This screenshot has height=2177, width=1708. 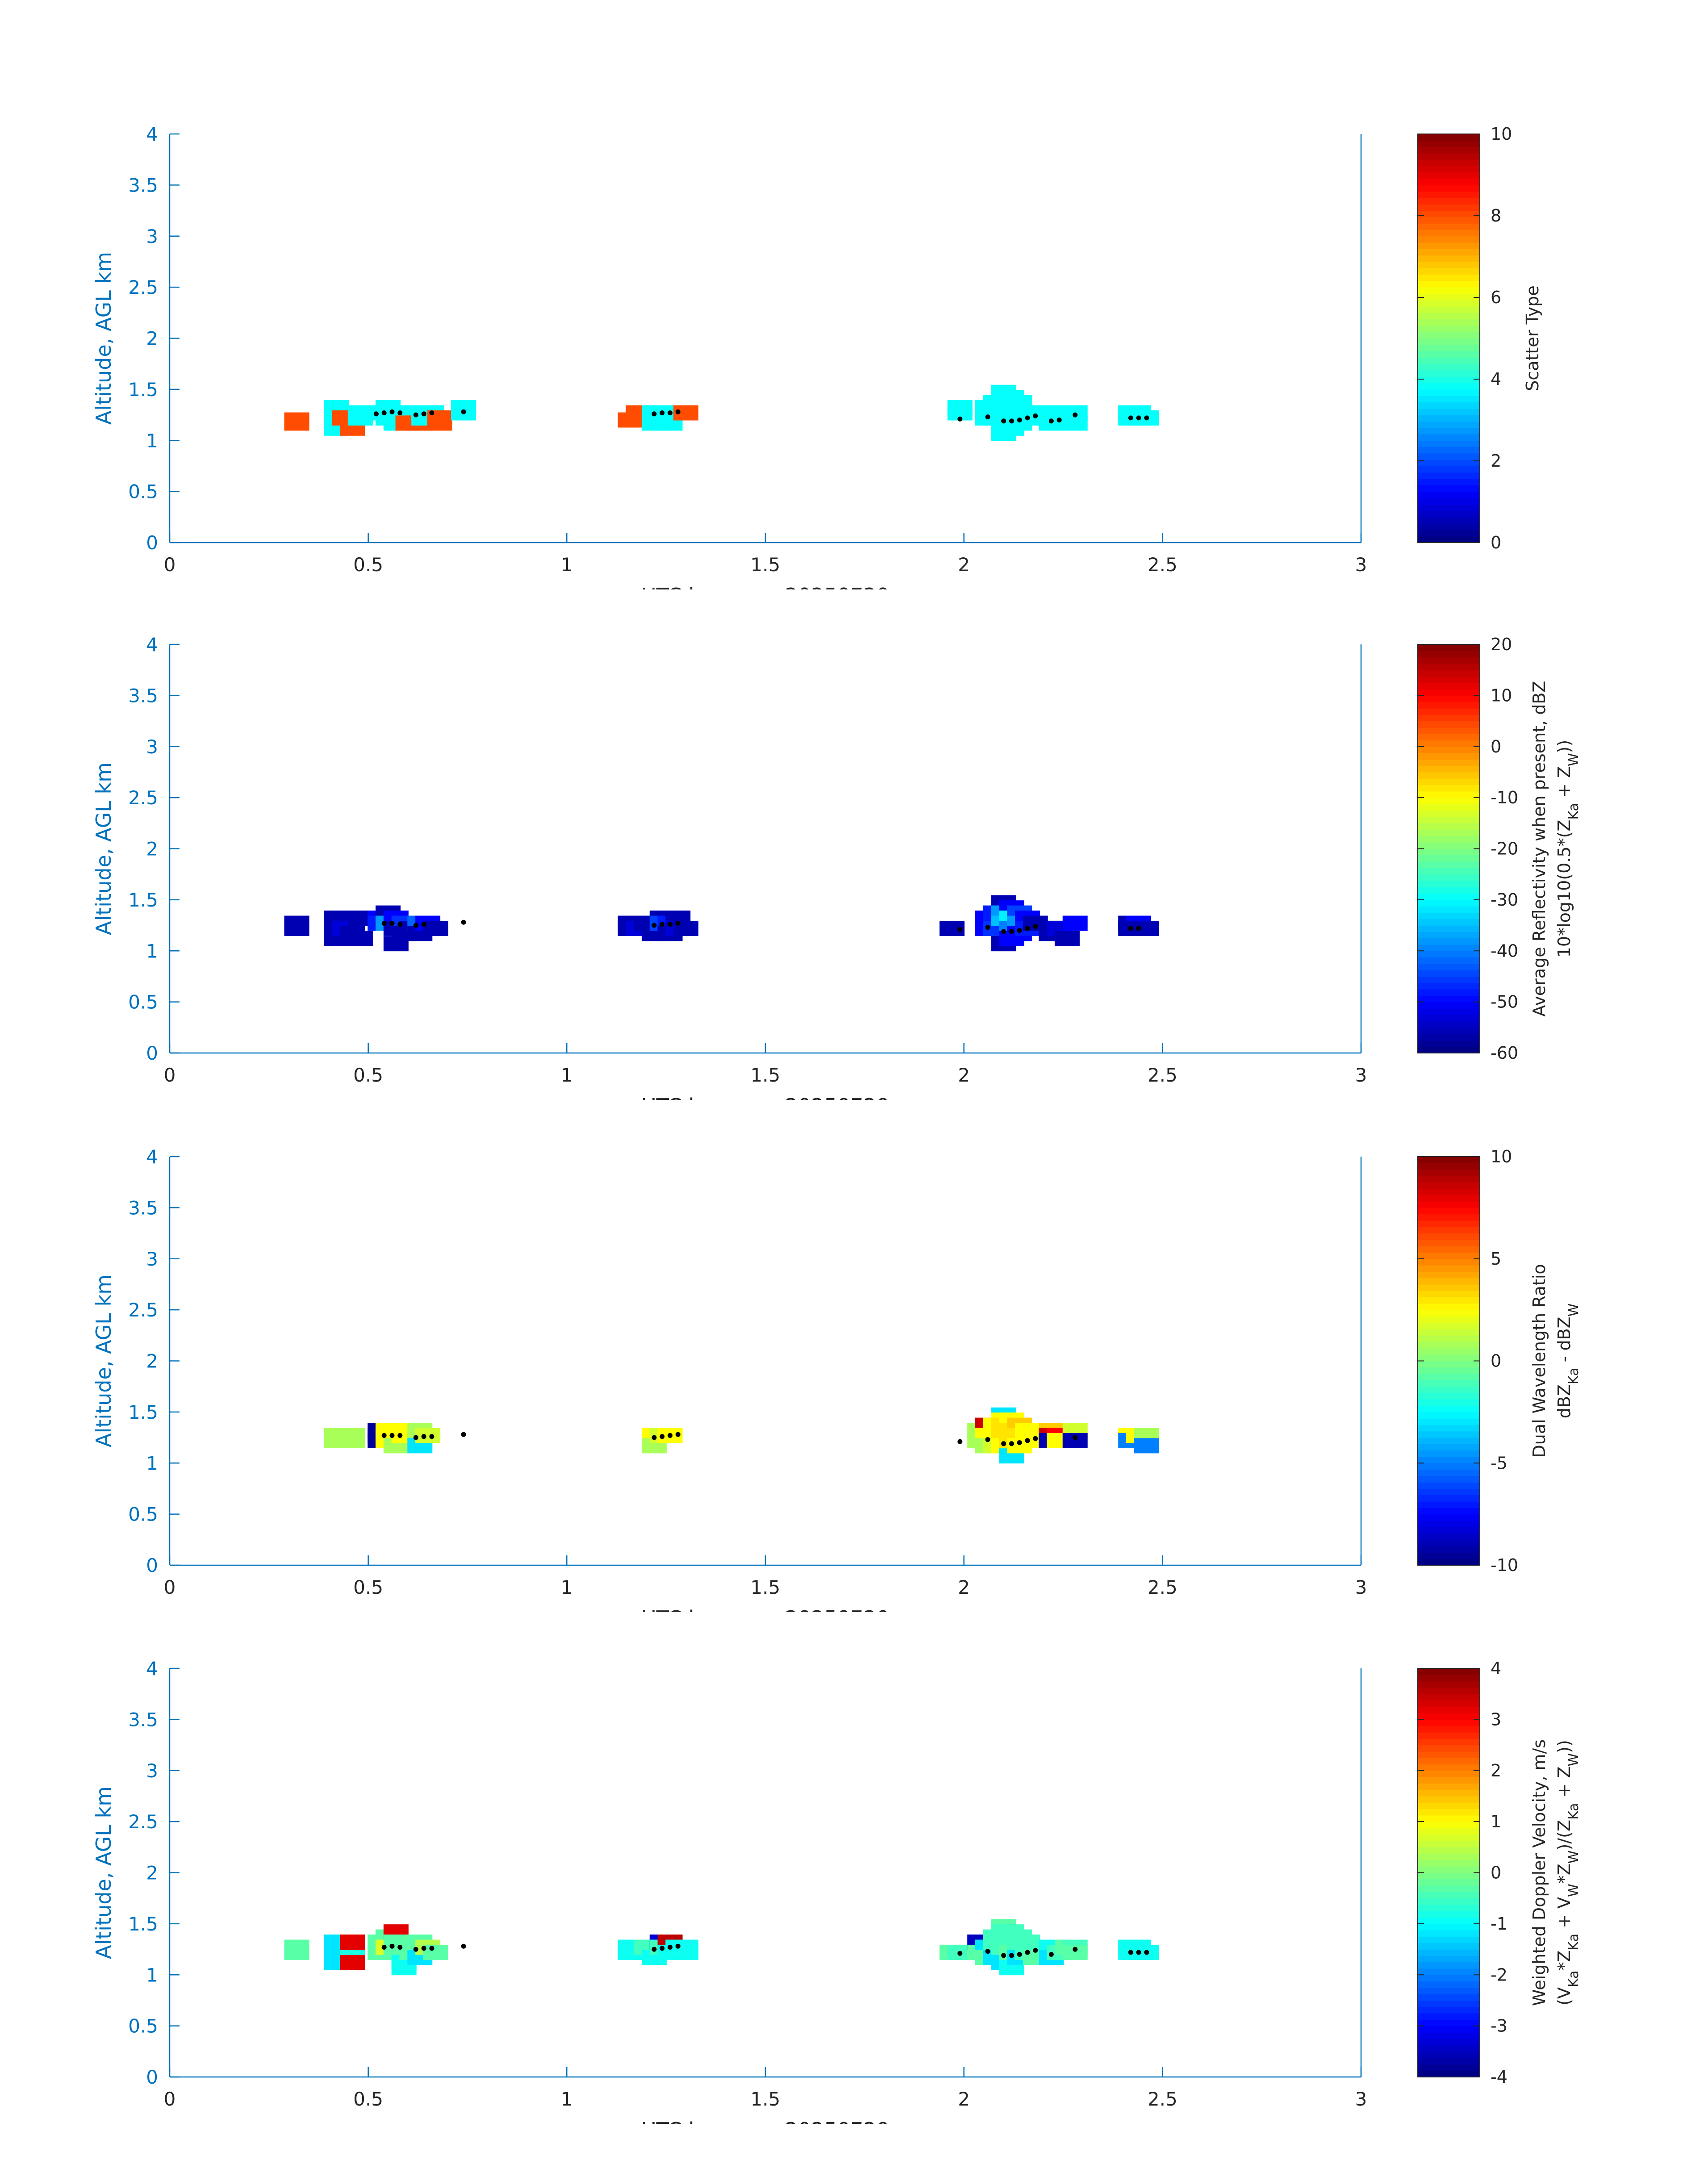 What do you see at coordinates (1499, 1463) in the screenshot?
I see `colorbar-tick-label: -5` at bounding box center [1499, 1463].